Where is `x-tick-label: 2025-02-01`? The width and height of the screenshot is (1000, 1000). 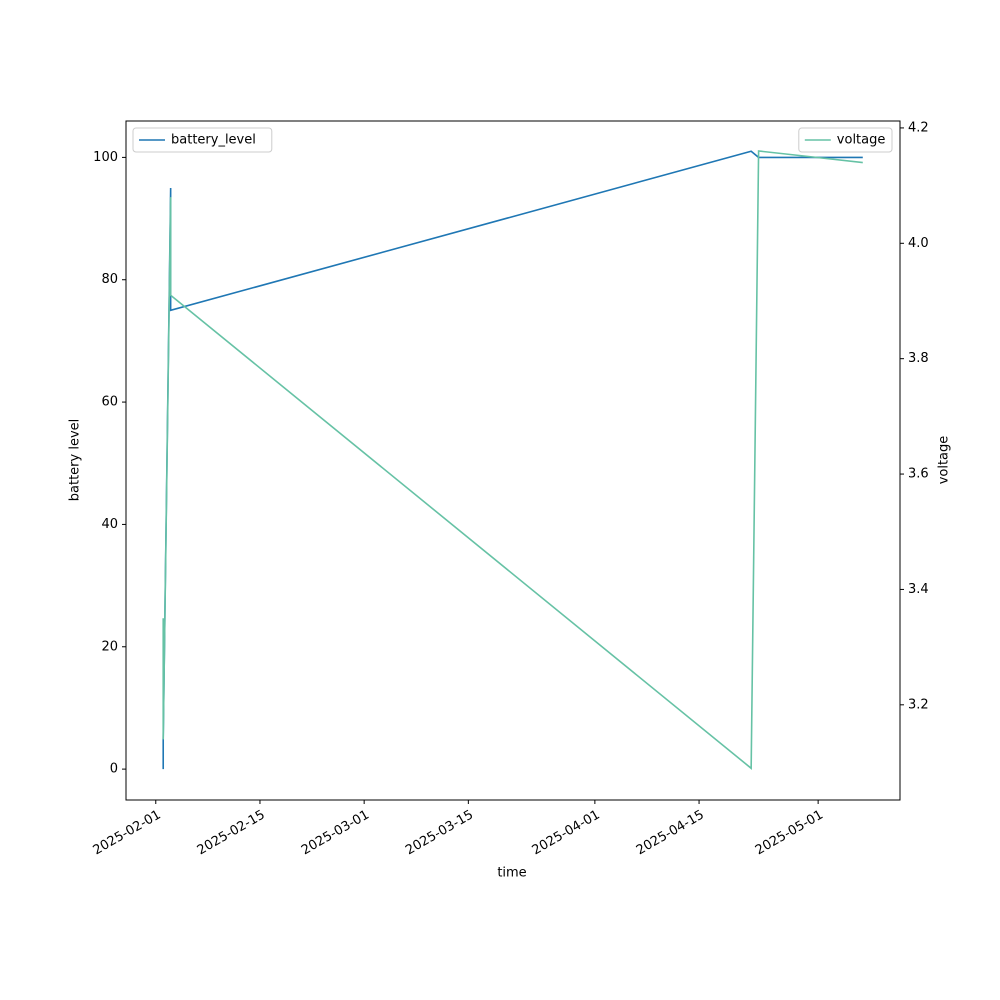
x-tick-label: 2025-02-01 is located at coordinates (127, 833).